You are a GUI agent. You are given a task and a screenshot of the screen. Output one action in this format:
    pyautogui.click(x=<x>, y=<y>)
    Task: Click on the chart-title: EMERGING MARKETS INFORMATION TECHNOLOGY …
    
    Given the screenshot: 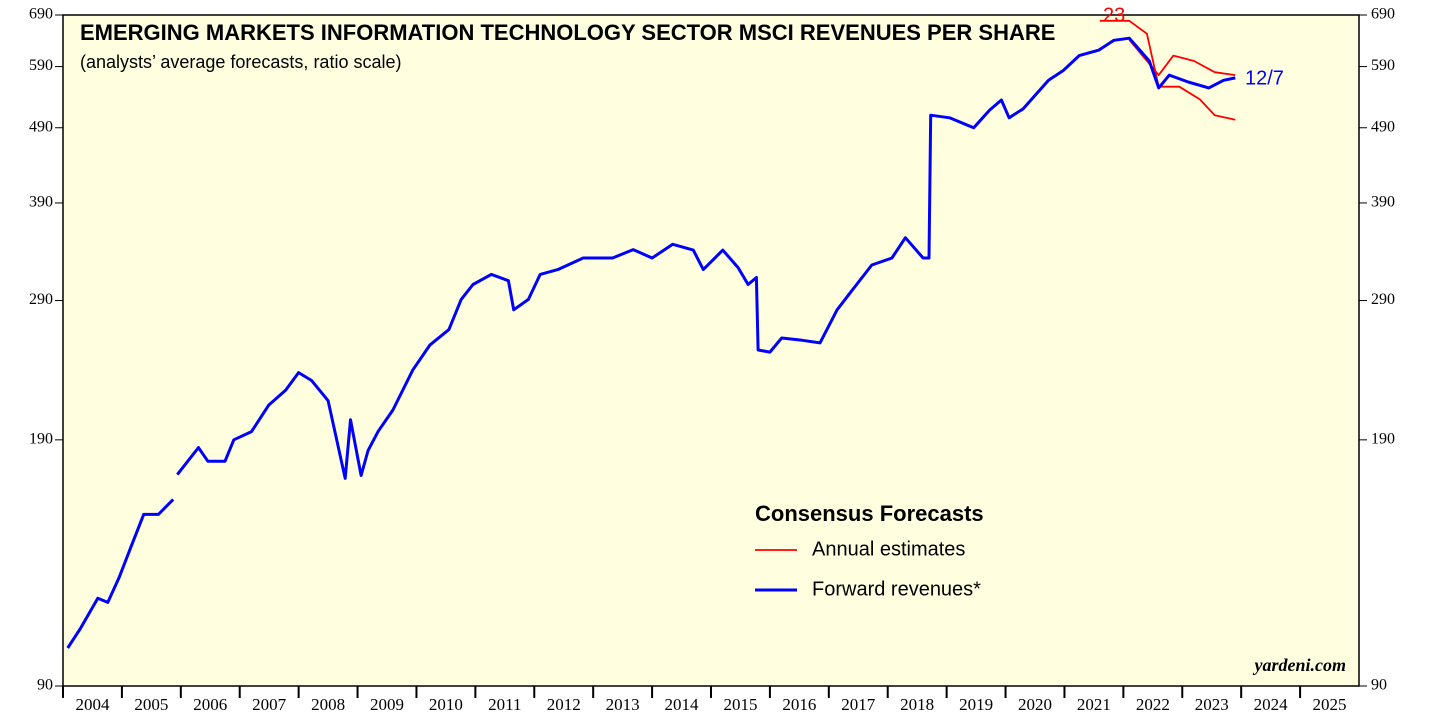 What is the action you would take?
    pyautogui.click(x=567, y=32)
    